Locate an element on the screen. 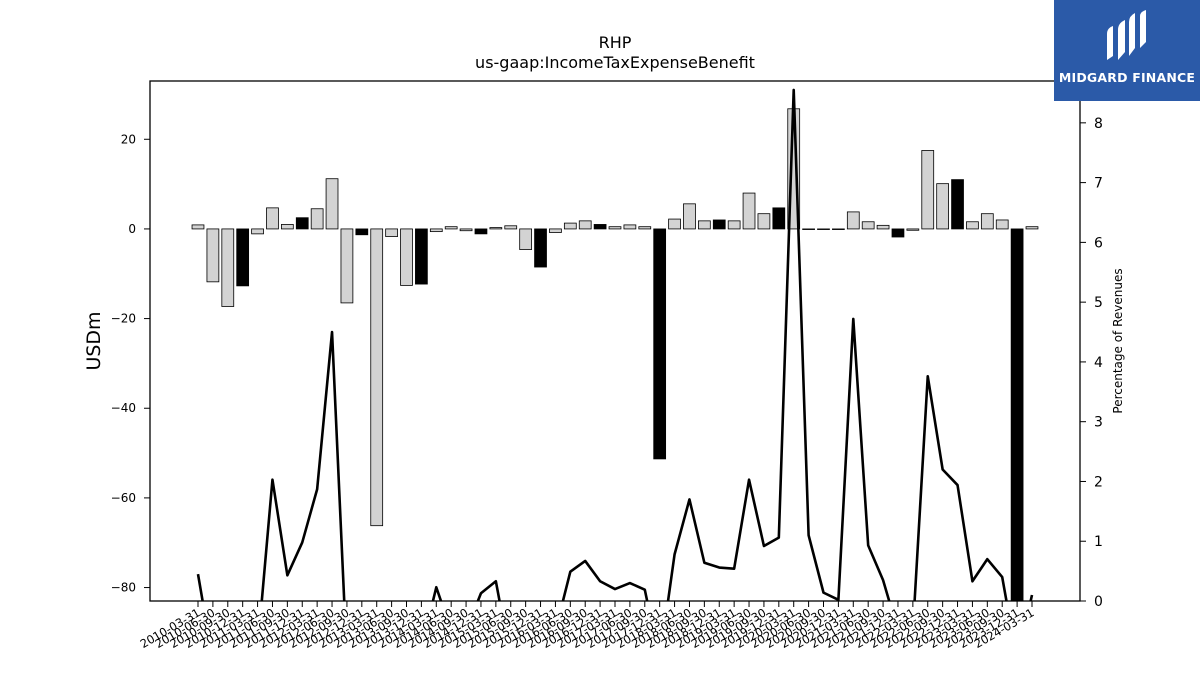  chart-title: RHP is located at coordinates (615, 42).